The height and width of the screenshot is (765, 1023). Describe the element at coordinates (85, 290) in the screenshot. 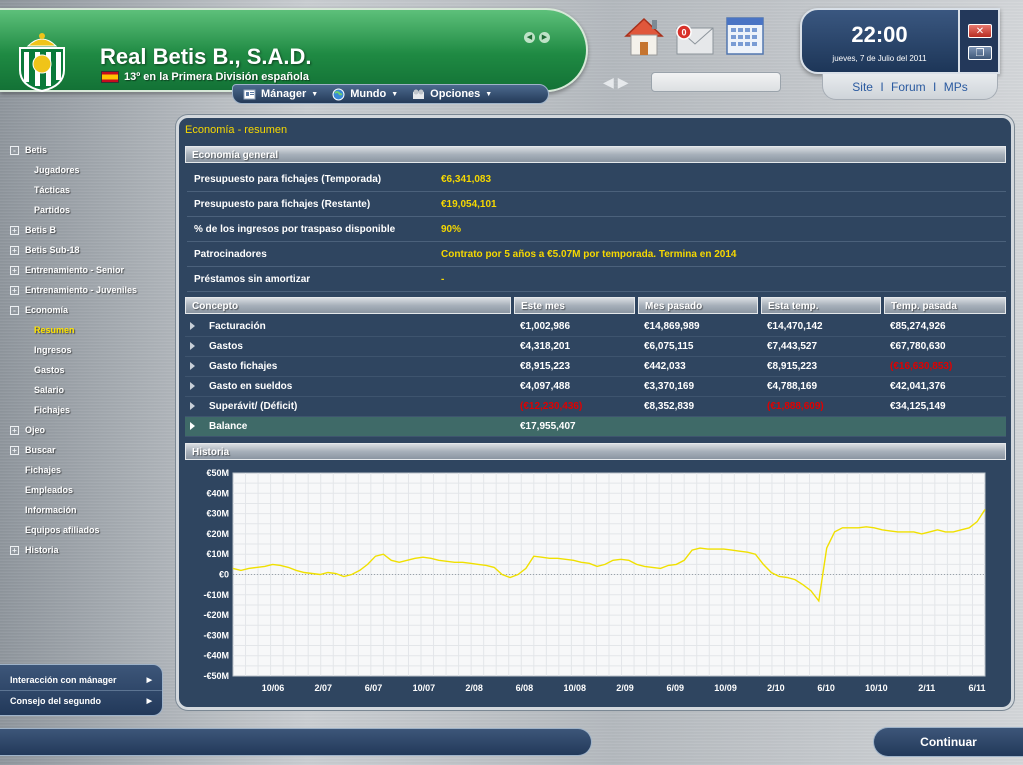

I see `sidebar-item-entrenamiento-juveniles: + Entrenamiento - Juveniles` at that location.